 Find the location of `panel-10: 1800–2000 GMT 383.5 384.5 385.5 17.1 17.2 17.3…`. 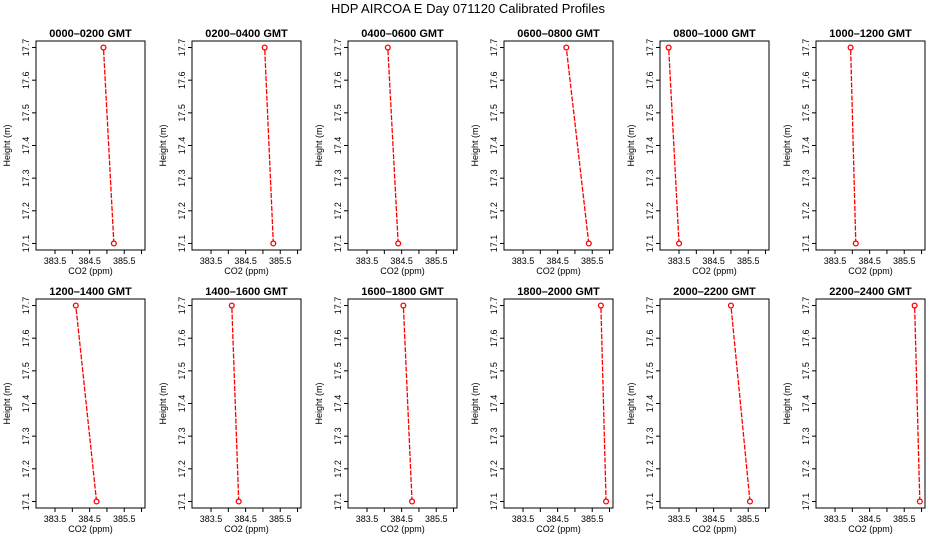

panel-10: 1800–2000 GMT 383.5 384.5 385.5 17.1 17.2 17.3… is located at coordinates (542, 410).